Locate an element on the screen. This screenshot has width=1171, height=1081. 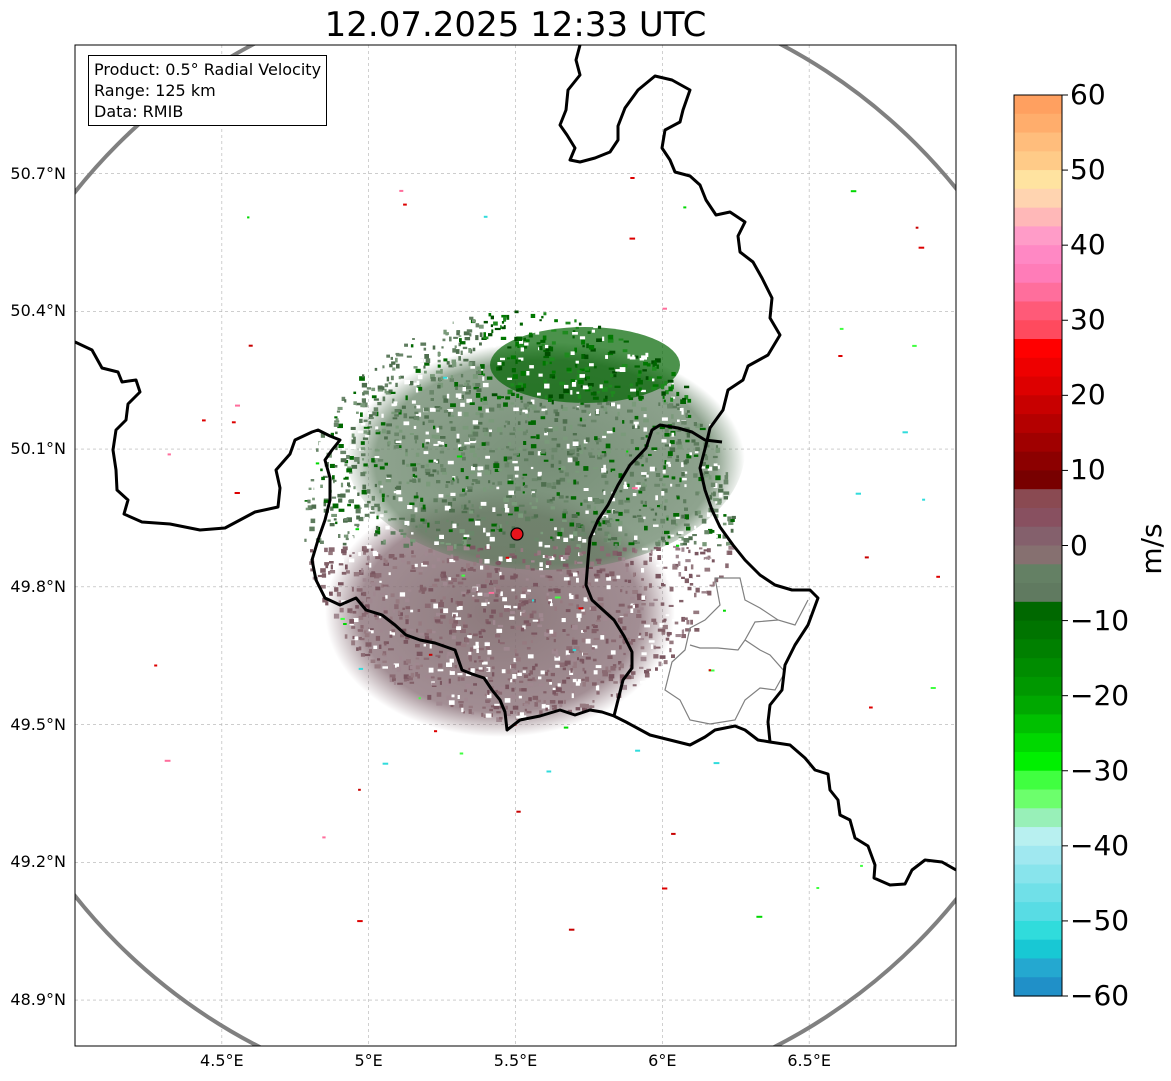
colorbar-tick-label: 20 is located at coordinates (1088, 395).